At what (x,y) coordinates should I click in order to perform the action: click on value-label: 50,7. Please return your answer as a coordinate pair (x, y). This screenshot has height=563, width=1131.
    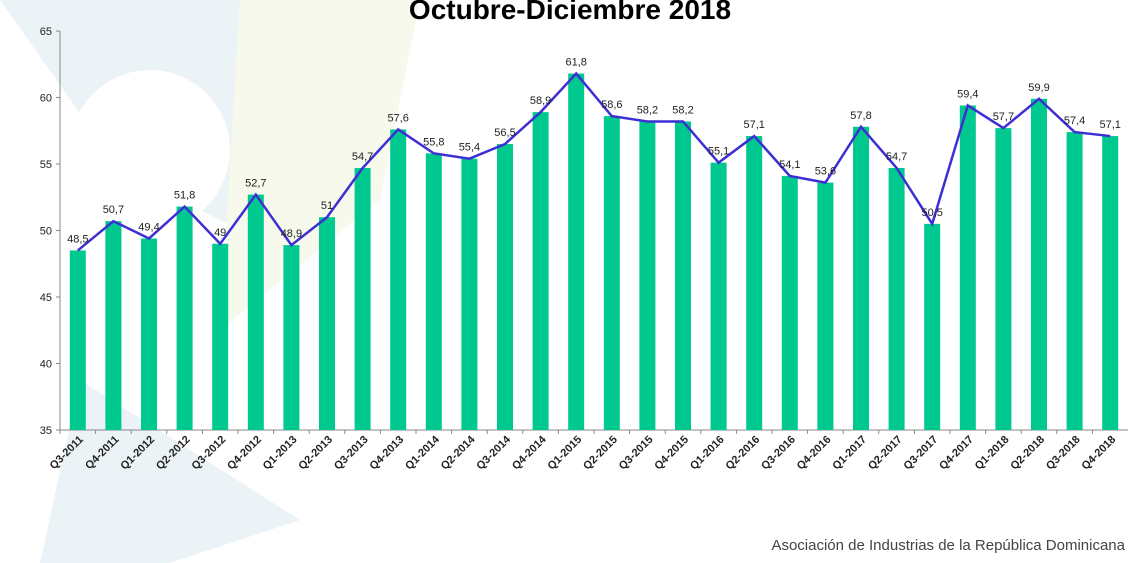
    Looking at the image, I should click on (113, 210).